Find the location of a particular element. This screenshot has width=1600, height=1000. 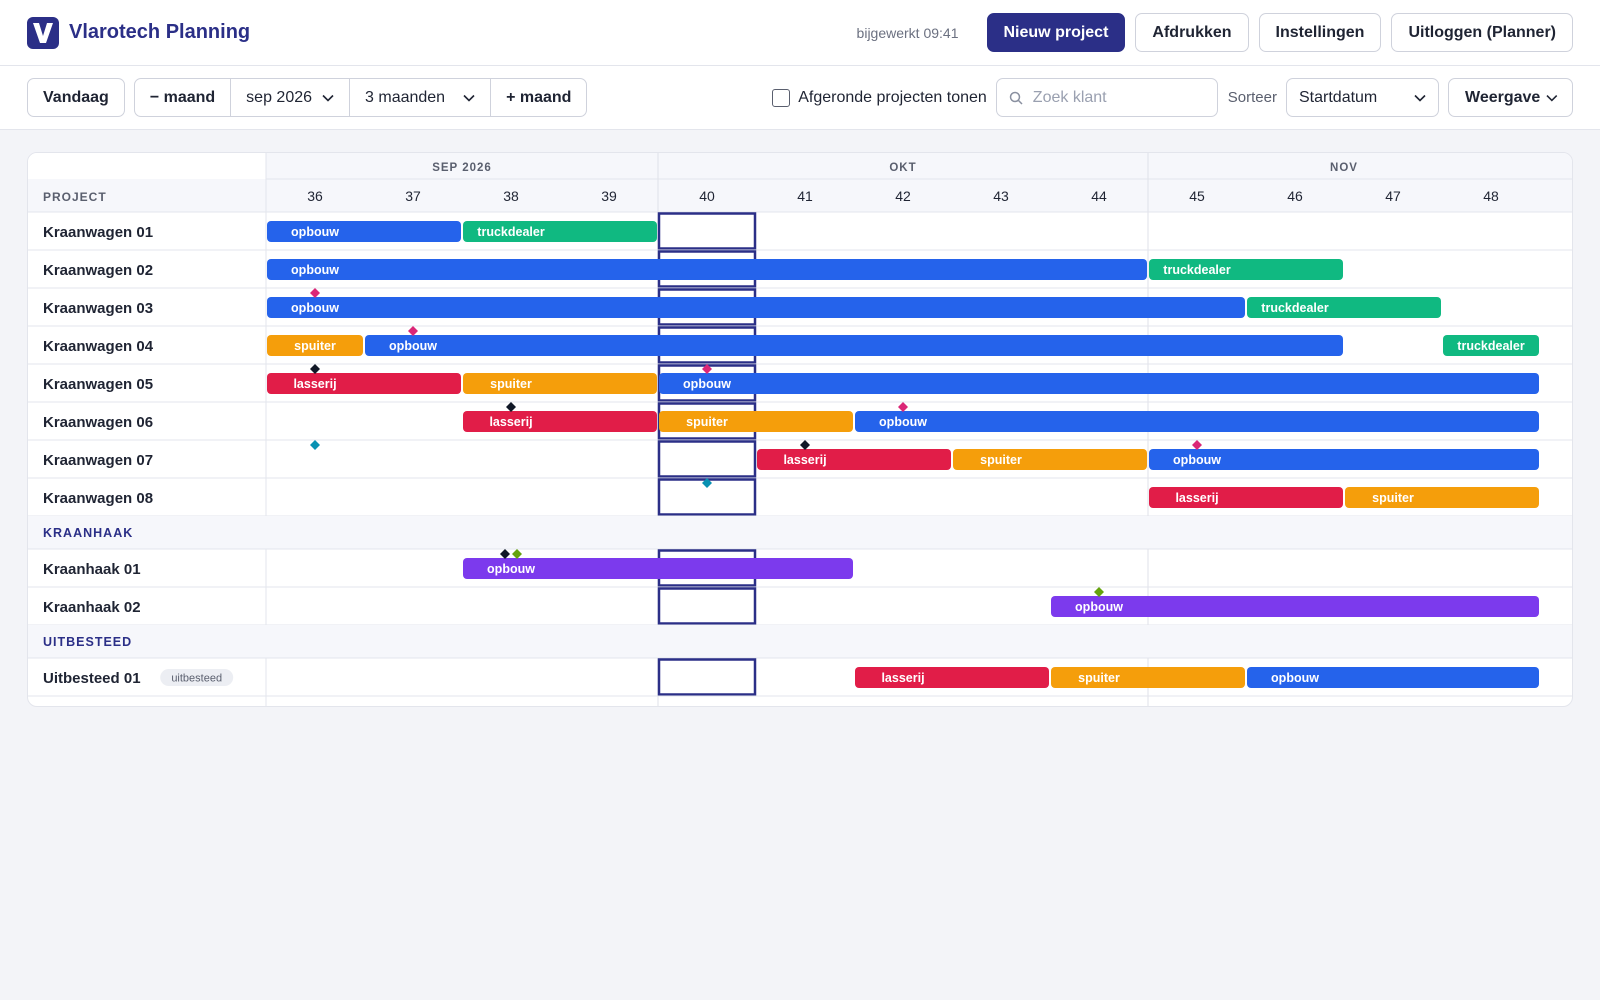

app-logo is located at coordinates (43, 32).